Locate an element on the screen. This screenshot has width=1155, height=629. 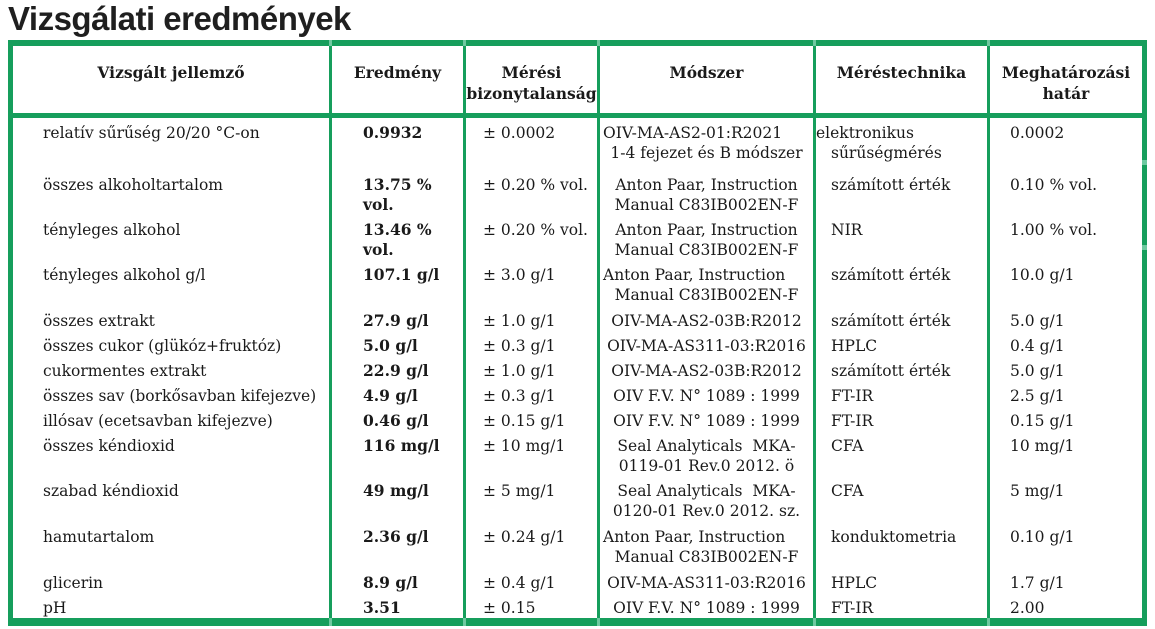
method-line: OIV-MA-AS311-03:R2016 is located at coordinates (706, 346).